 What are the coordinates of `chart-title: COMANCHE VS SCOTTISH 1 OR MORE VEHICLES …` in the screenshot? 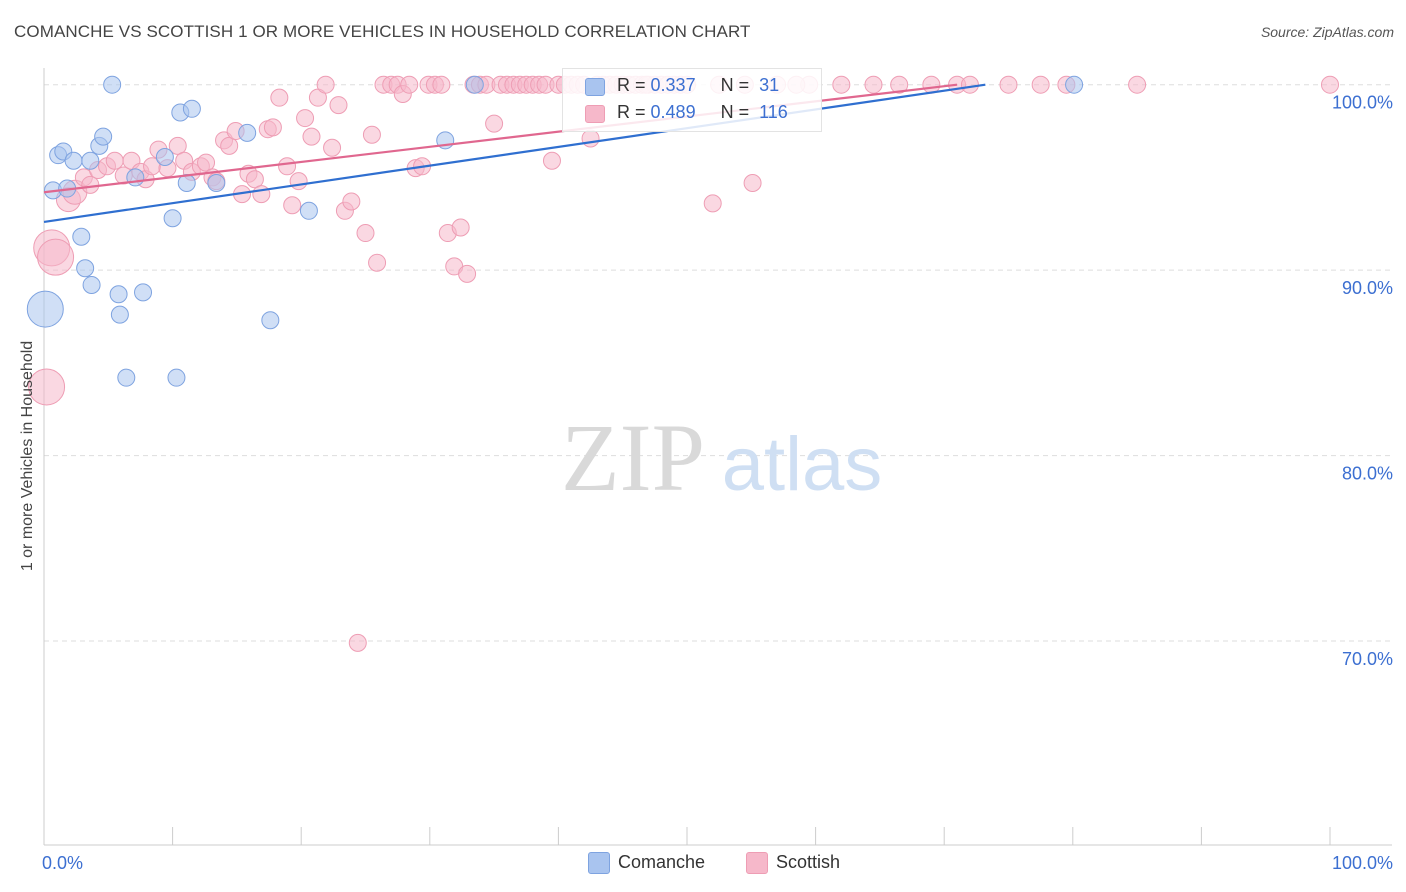 It's located at (382, 31).